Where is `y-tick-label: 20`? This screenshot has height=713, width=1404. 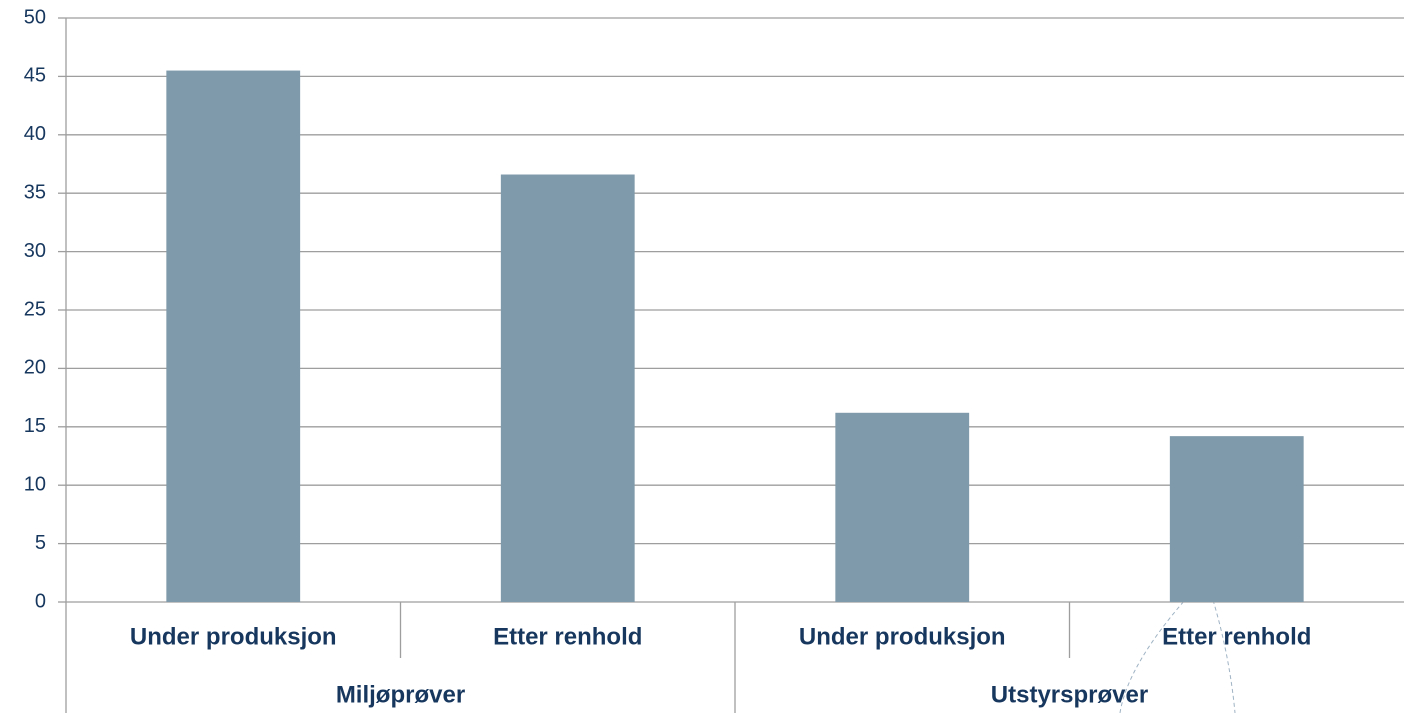
y-tick-label: 20 is located at coordinates (35, 368).